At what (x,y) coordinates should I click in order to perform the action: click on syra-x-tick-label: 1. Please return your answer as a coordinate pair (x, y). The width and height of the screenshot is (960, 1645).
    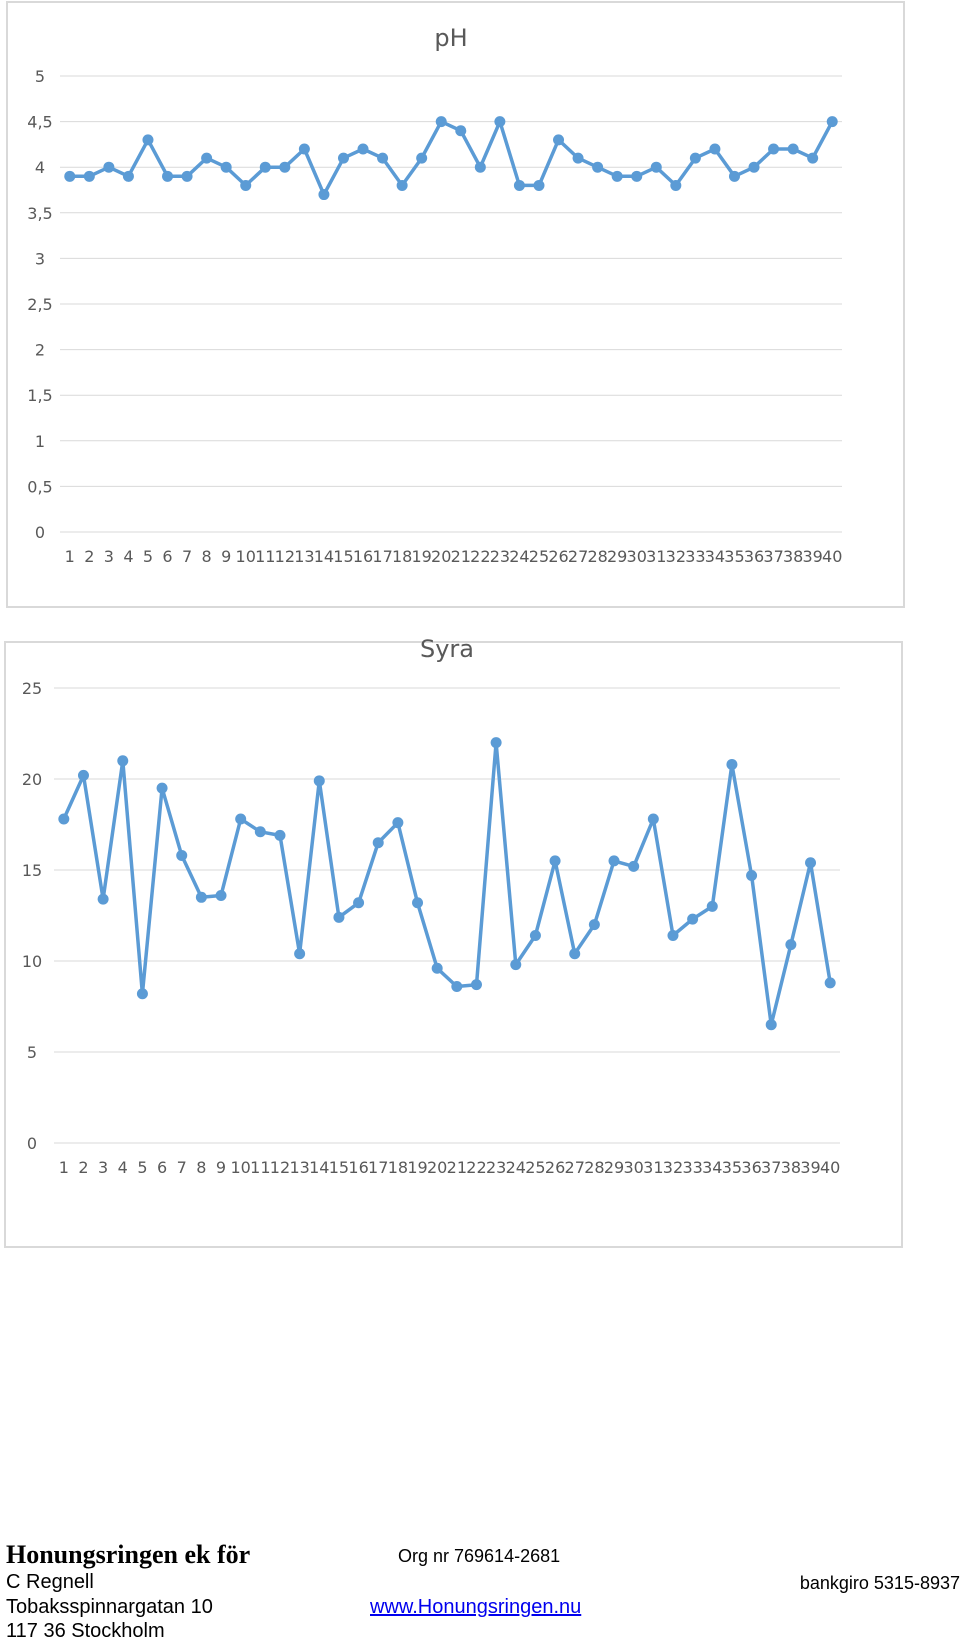
    Looking at the image, I should click on (64, 1167).